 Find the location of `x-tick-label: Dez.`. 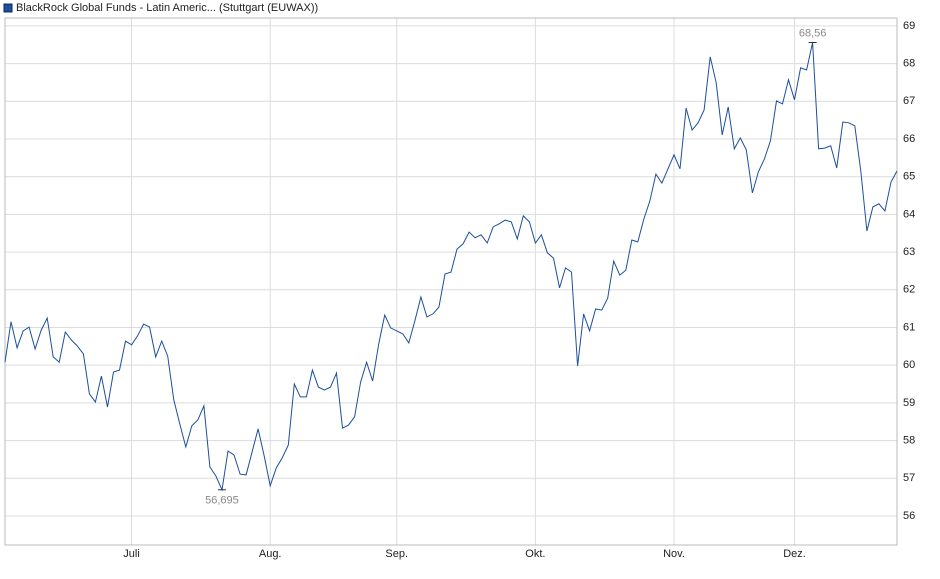

x-tick-label: Dez. is located at coordinates (794, 554).